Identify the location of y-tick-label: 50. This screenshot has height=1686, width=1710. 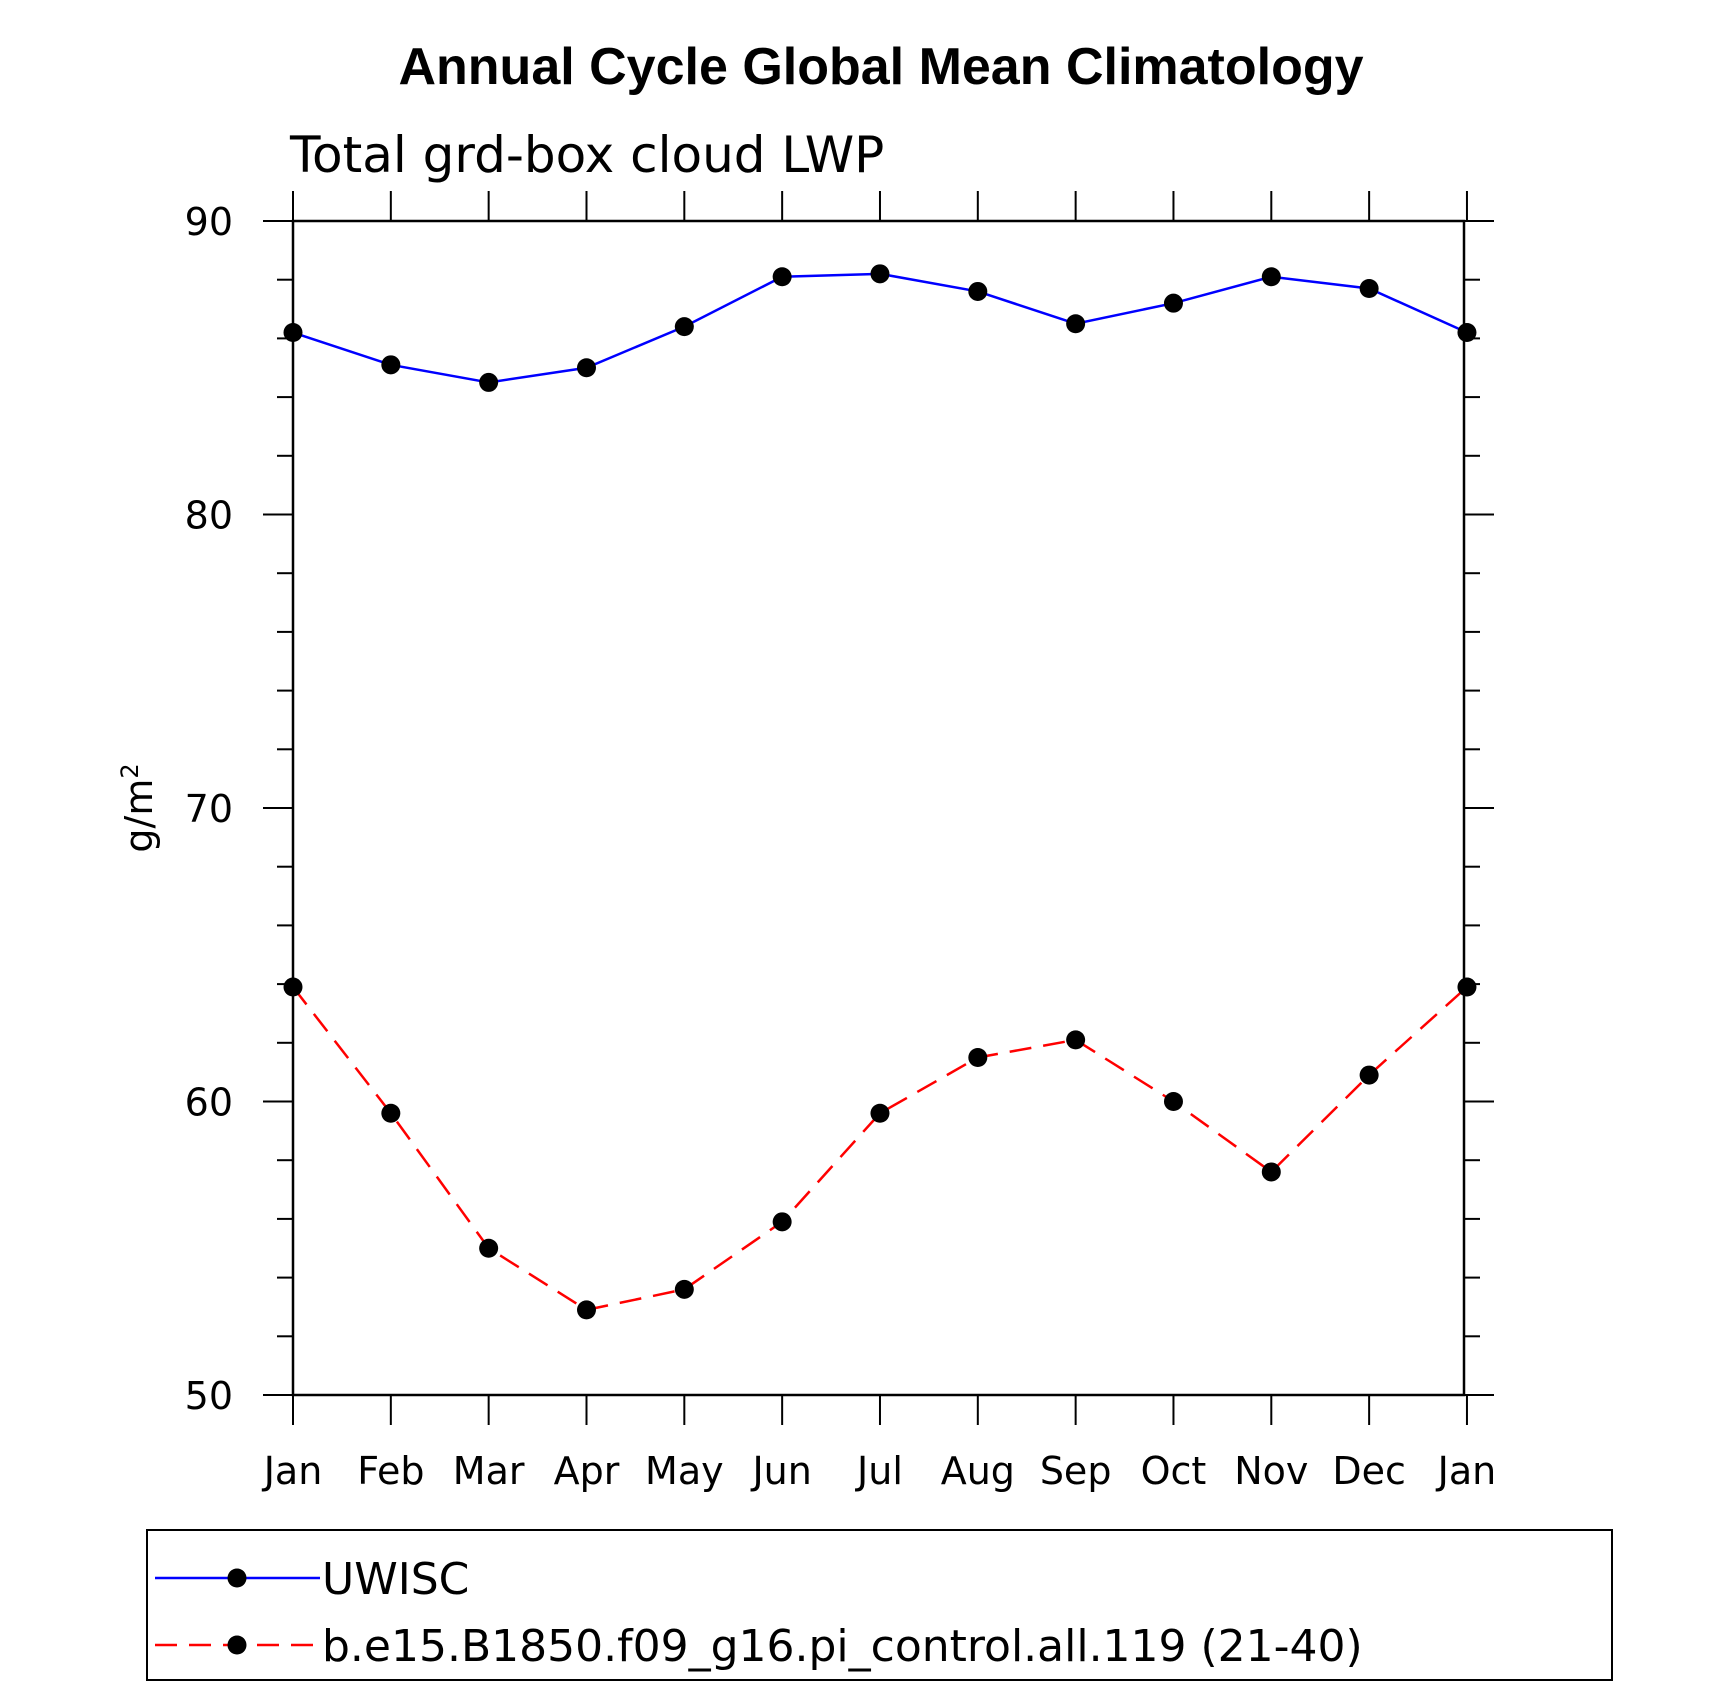
(209, 1396).